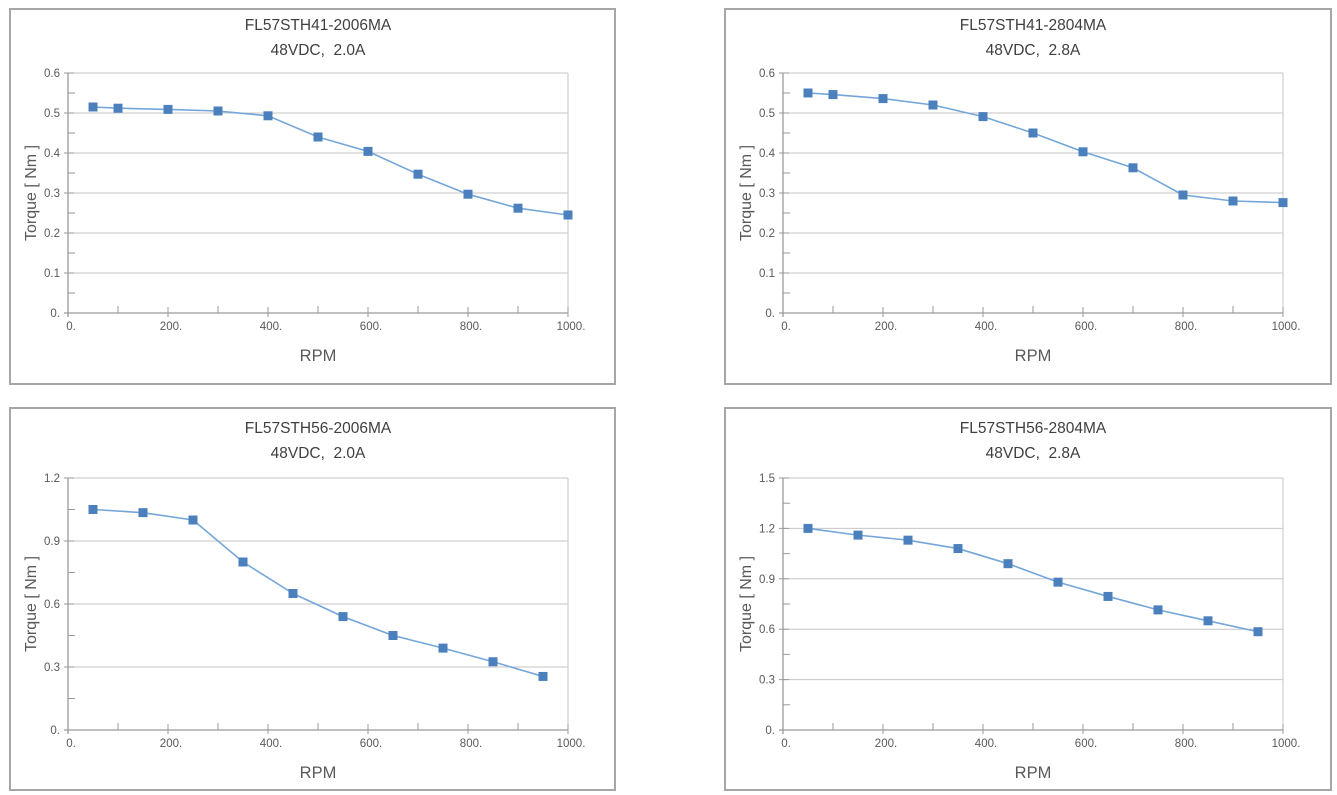 The image size is (1337, 795). Describe the element at coordinates (52, 154) in the screenshot. I see `y-tick-label: 0.4` at that location.